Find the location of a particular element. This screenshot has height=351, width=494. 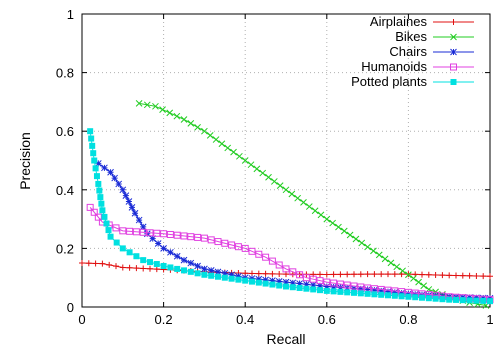

legend-label: Chairs is located at coordinates (408, 51).